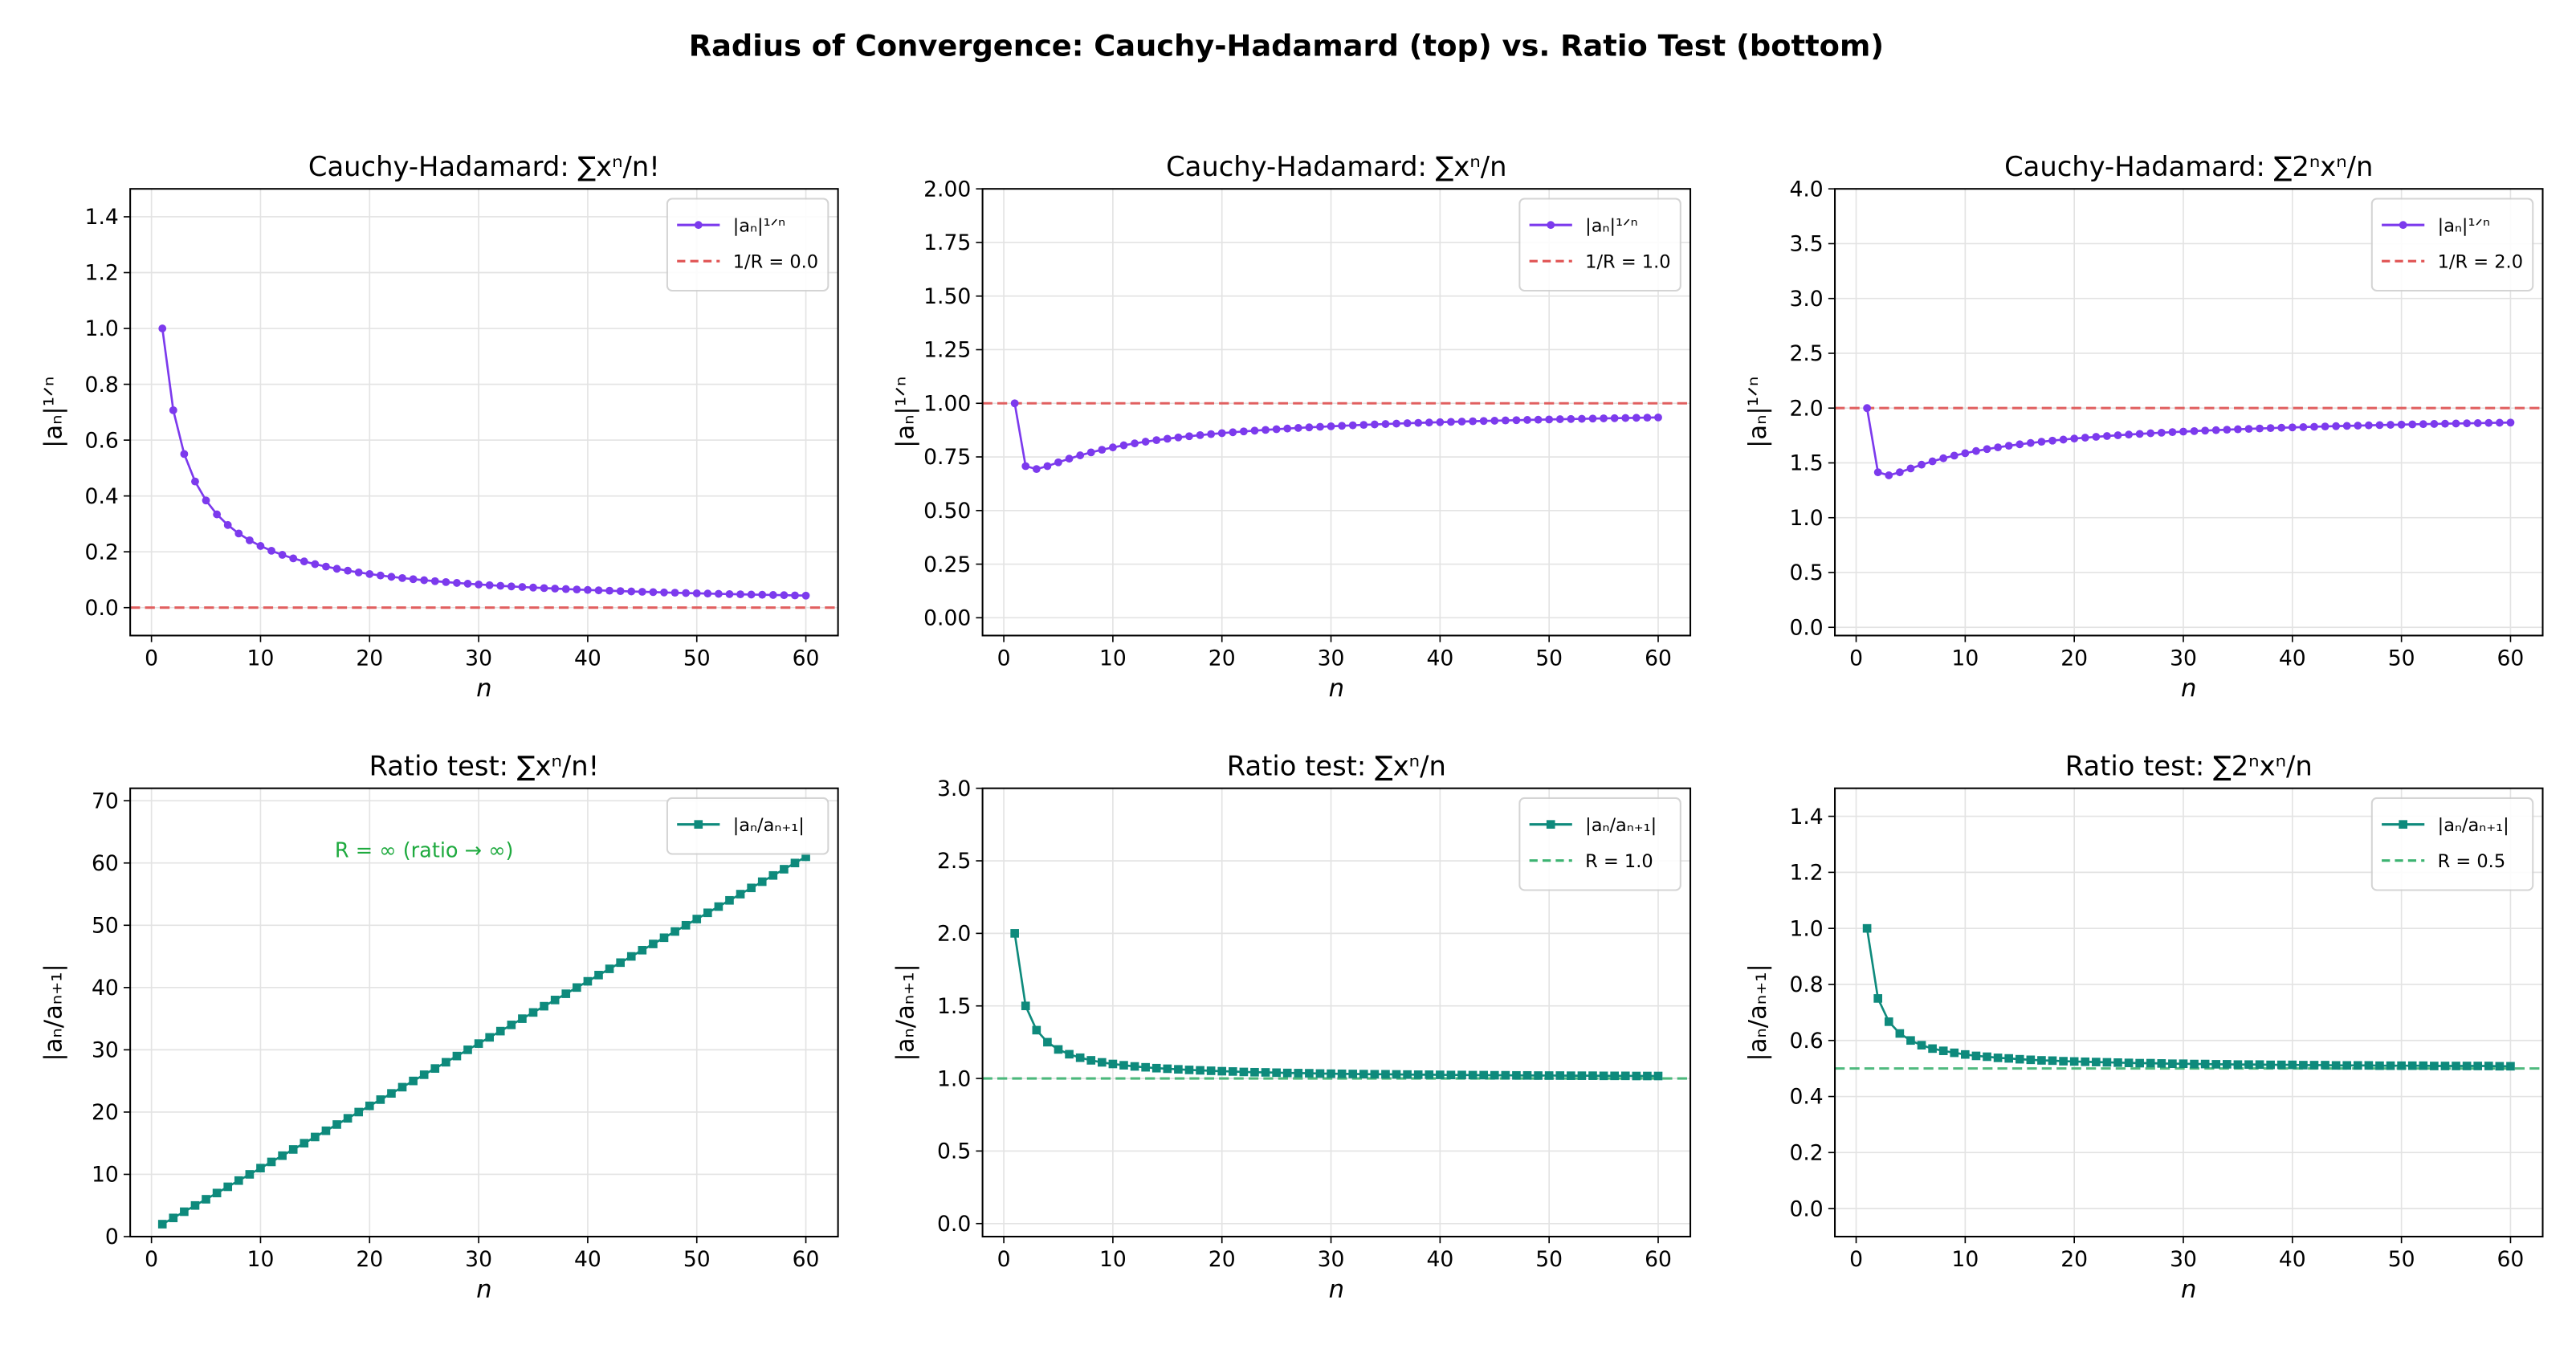 The image size is (2576, 1345). What do you see at coordinates (1758, 412) in the screenshot?
I see `y-axis-label: |aₙ|¹ᐟⁿ` at bounding box center [1758, 412].